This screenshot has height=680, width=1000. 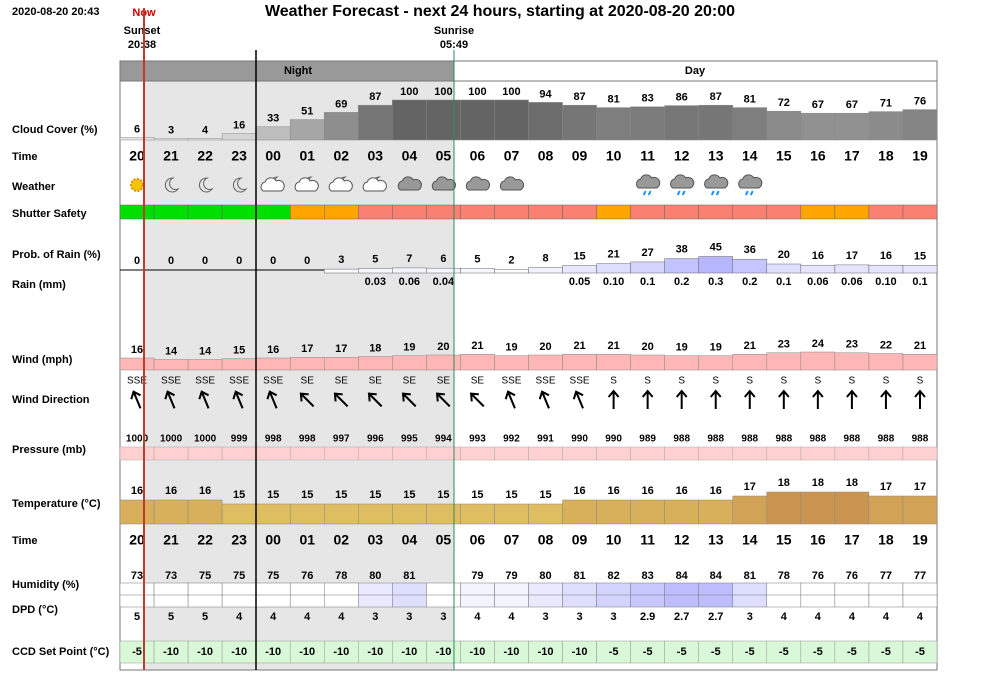 What do you see at coordinates (206, 185) in the screenshot?
I see `moon-icon` at bounding box center [206, 185].